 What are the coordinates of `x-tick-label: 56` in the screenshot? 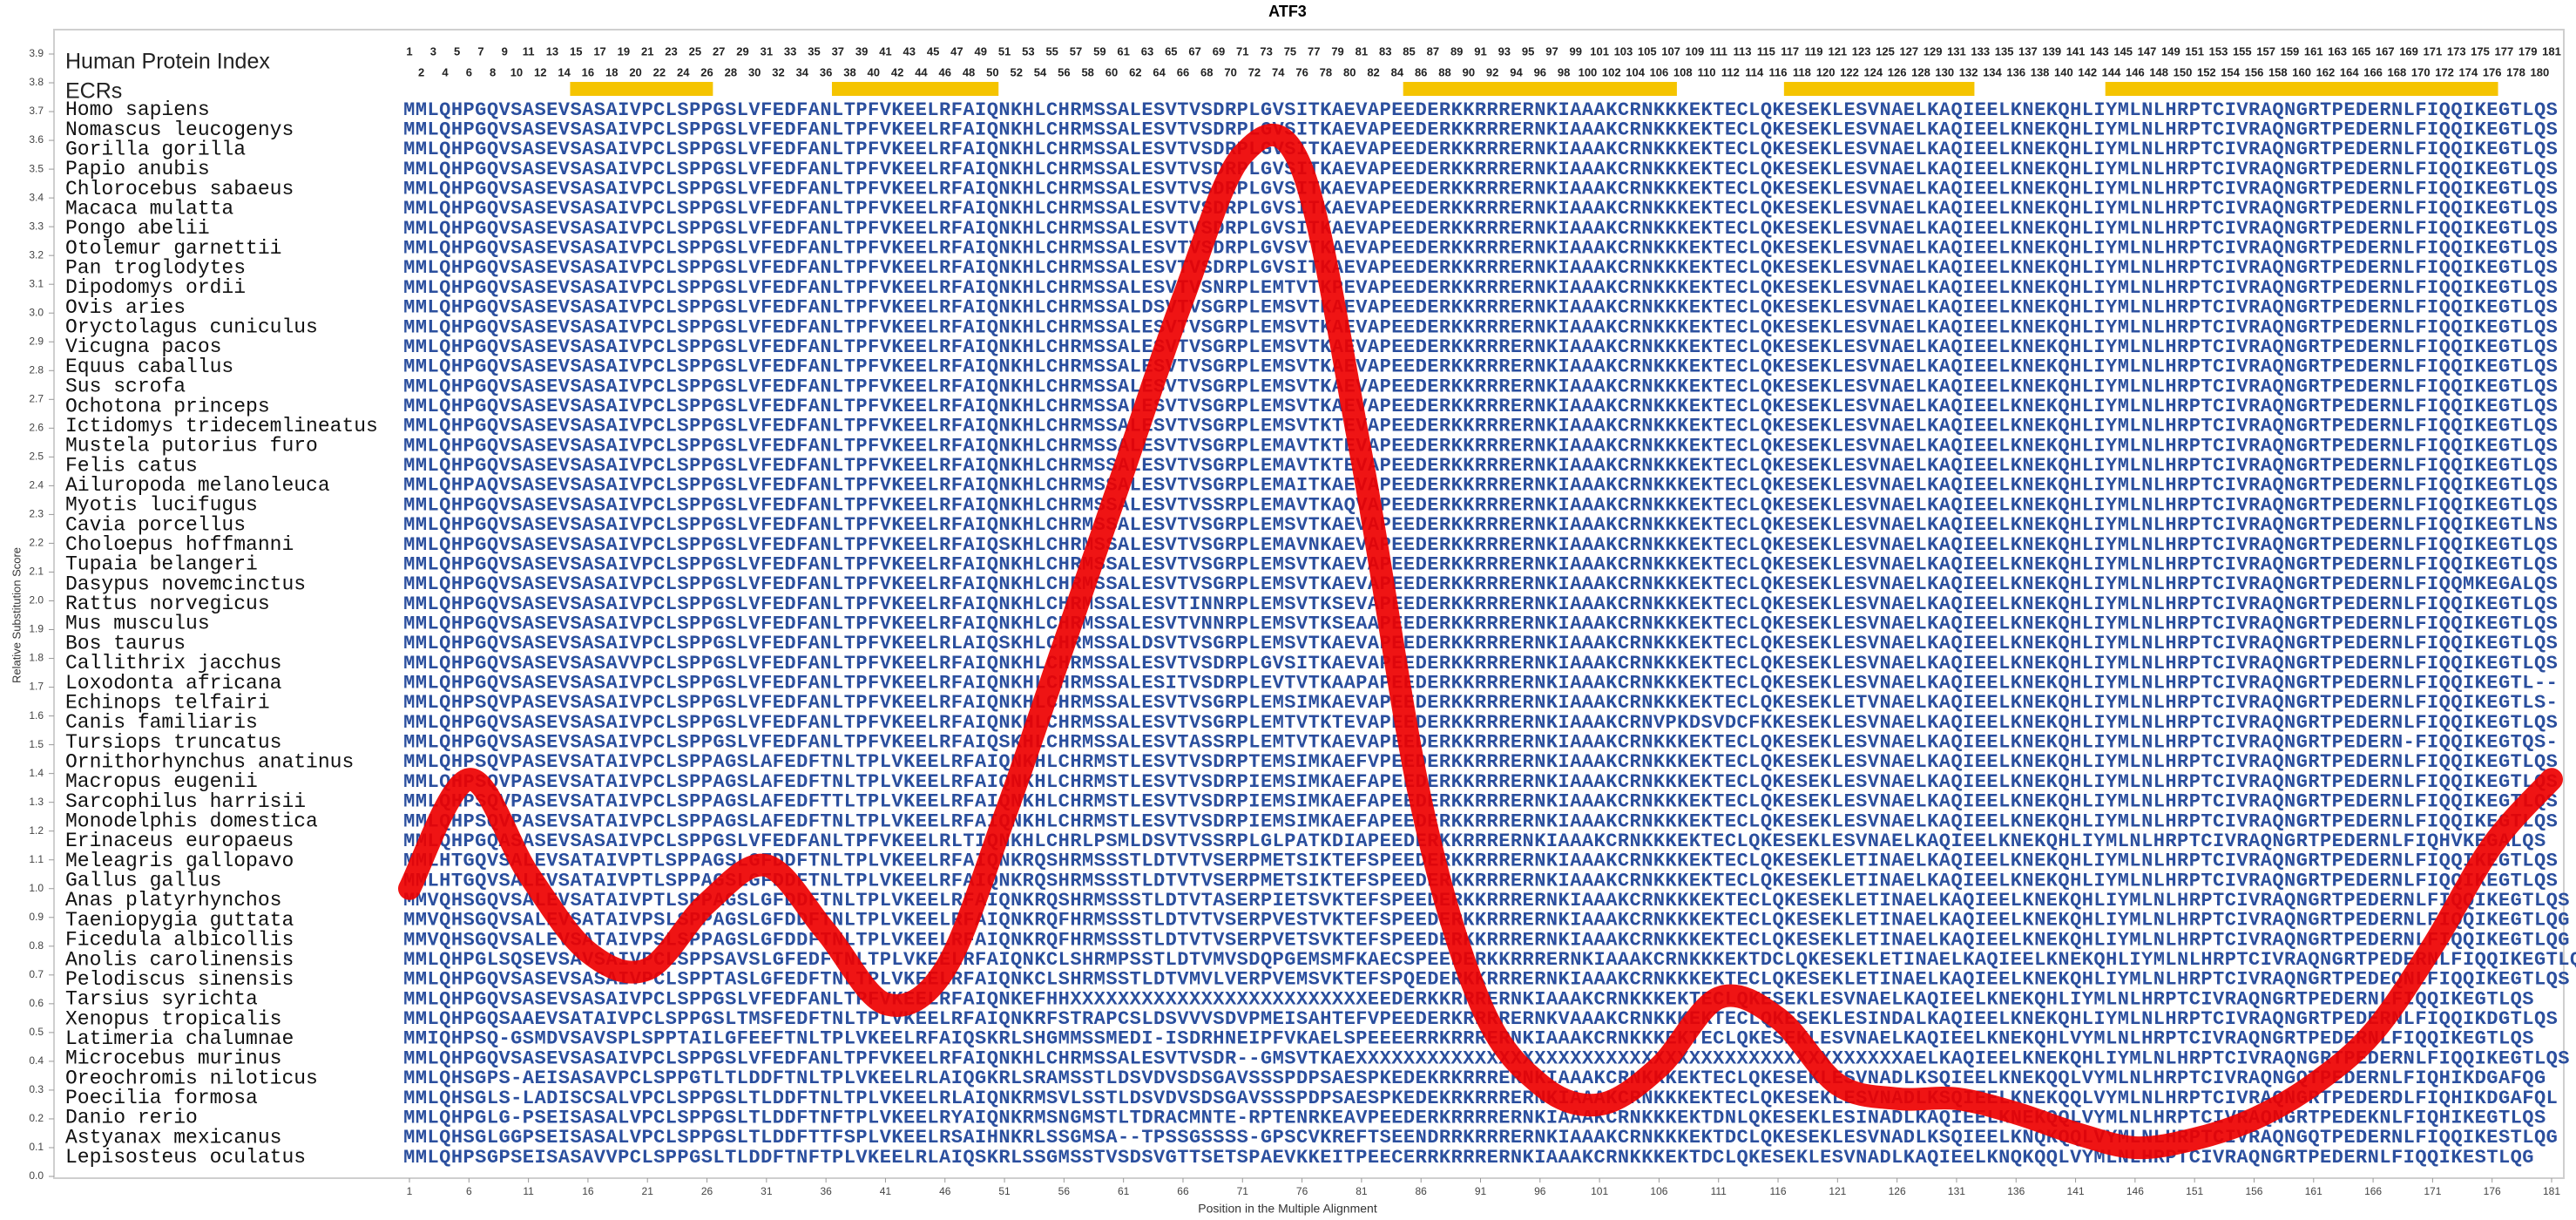 It's located at (1064, 1191).